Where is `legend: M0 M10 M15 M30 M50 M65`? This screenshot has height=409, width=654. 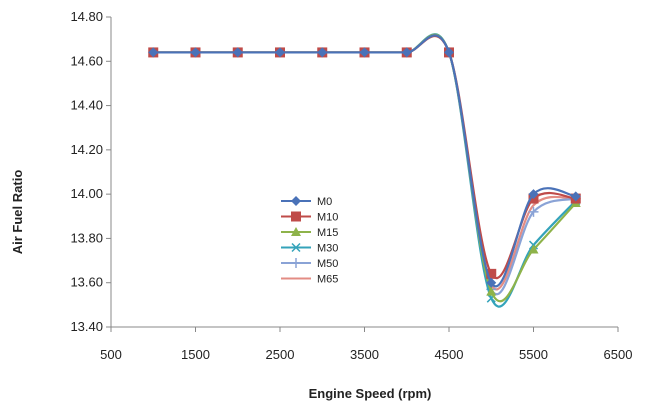 legend: M0 M10 M15 M30 M50 M65 is located at coordinates (309, 241).